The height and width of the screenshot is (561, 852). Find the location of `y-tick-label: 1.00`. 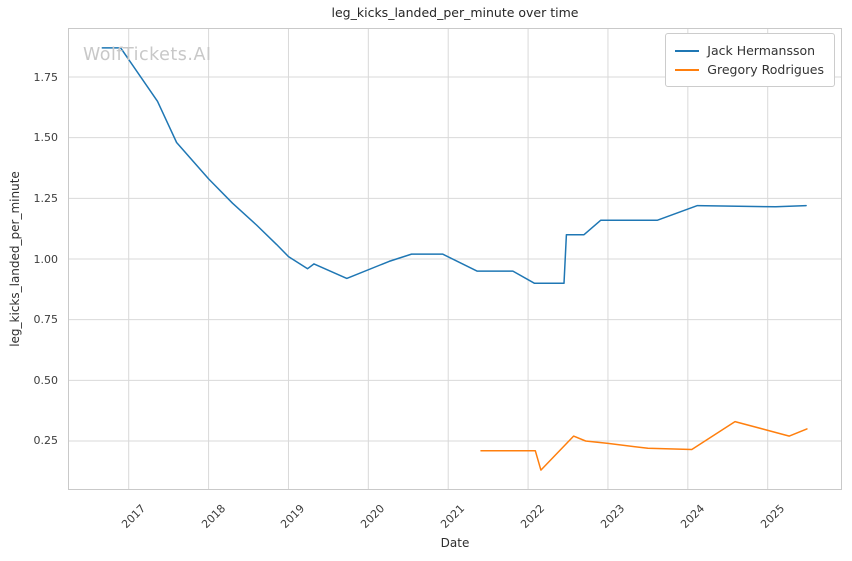

y-tick-label: 1.00 is located at coordinates (46, 259).